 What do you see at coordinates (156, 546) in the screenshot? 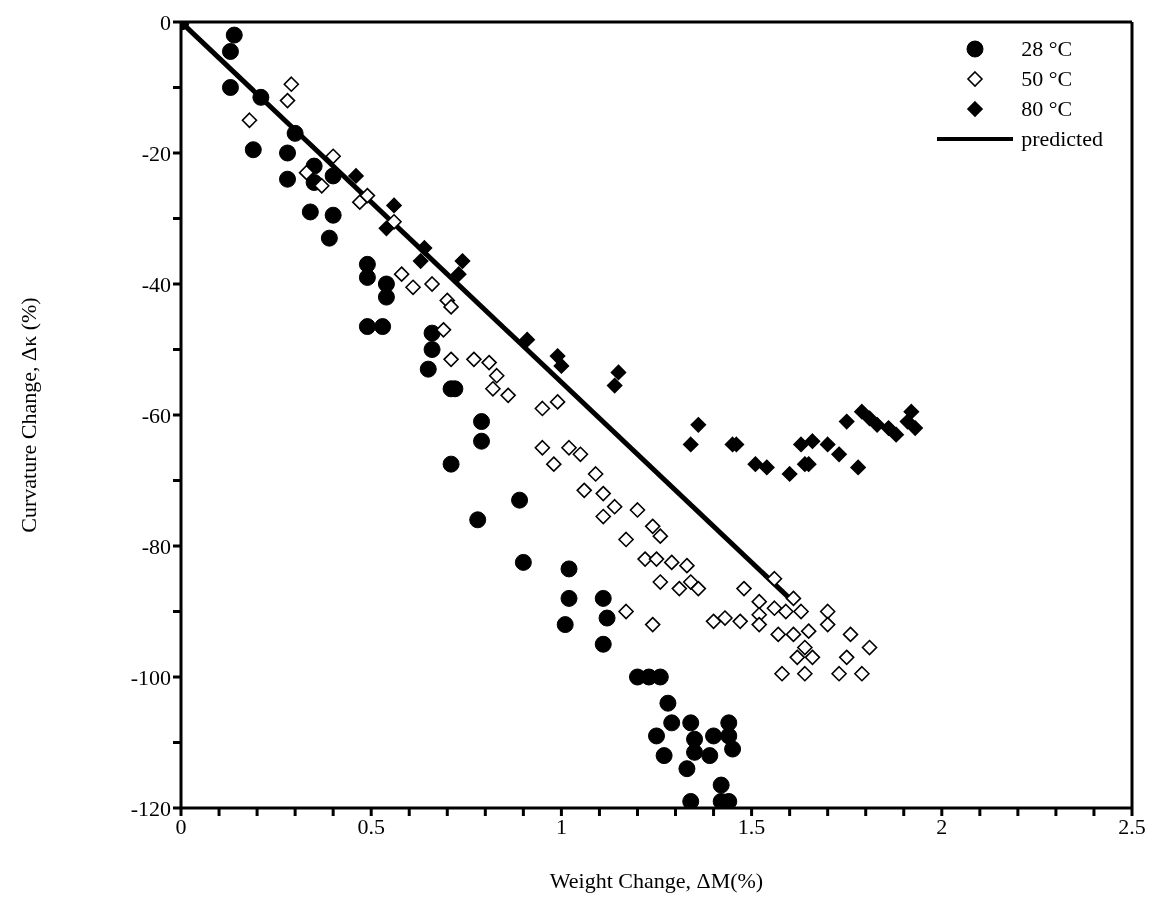
I see `y-tick-label: -80` at bounding box center [156, 546].